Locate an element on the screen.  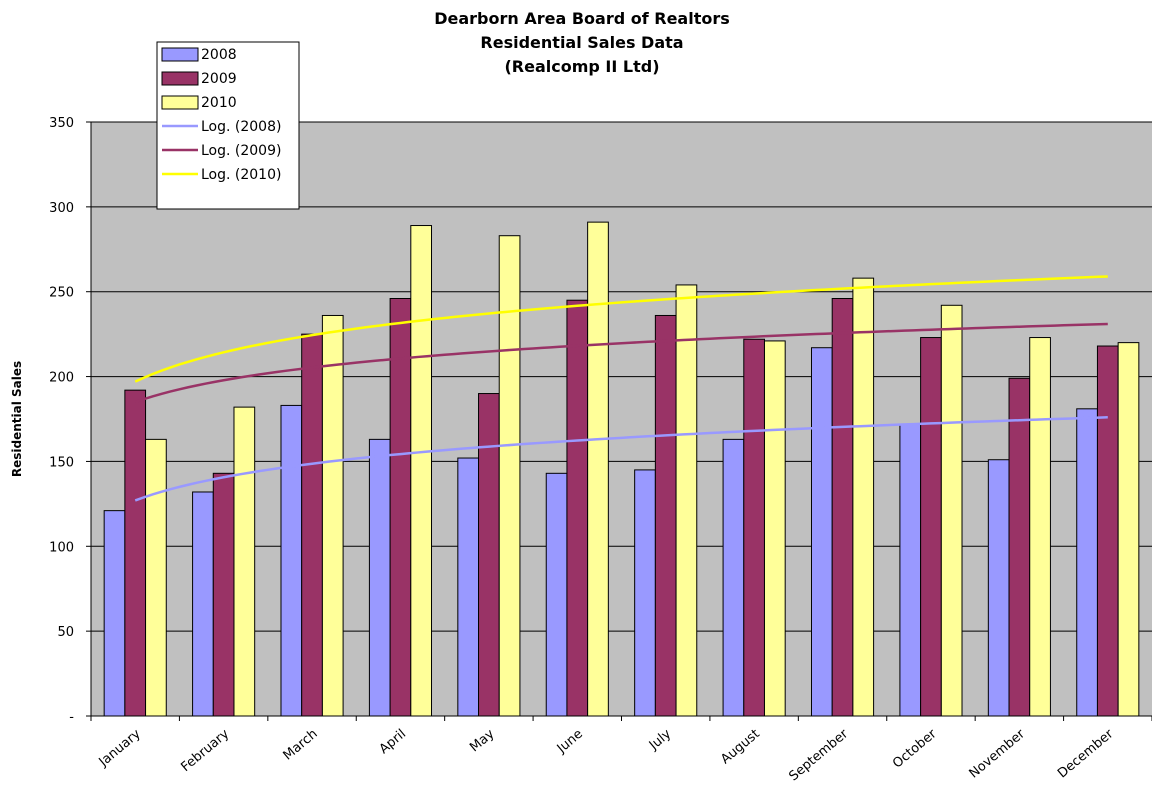
bar-2009-january is located at coordinates (135, 553).